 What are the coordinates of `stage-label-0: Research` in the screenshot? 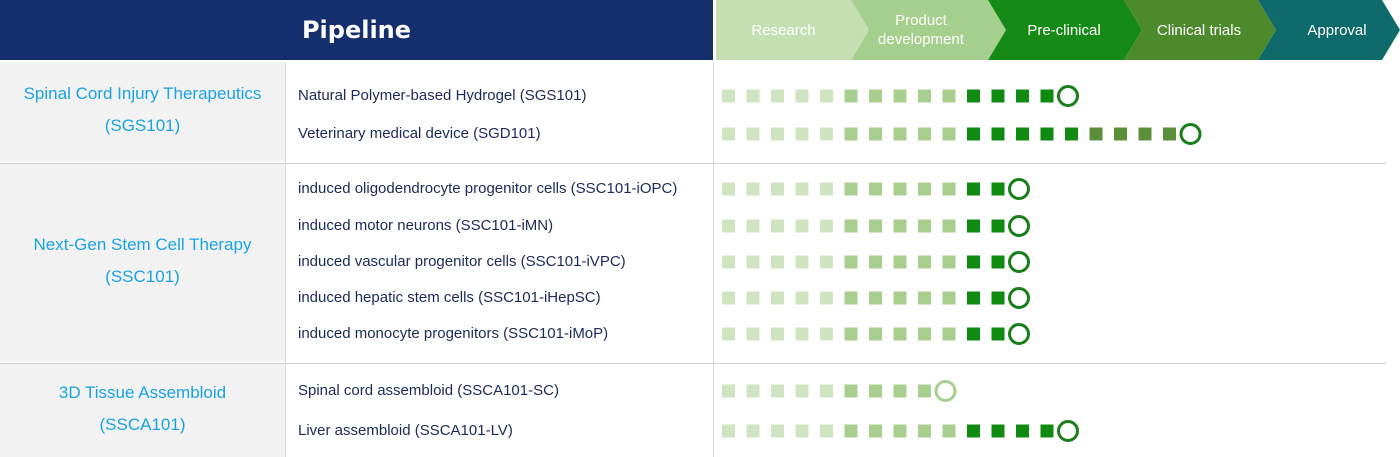 It's located at (783, 30).